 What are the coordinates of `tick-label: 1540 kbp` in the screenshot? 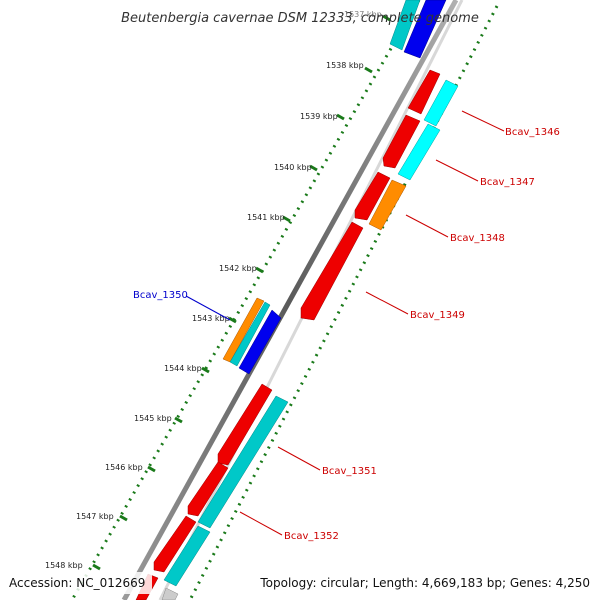 It's located at (293, 167).